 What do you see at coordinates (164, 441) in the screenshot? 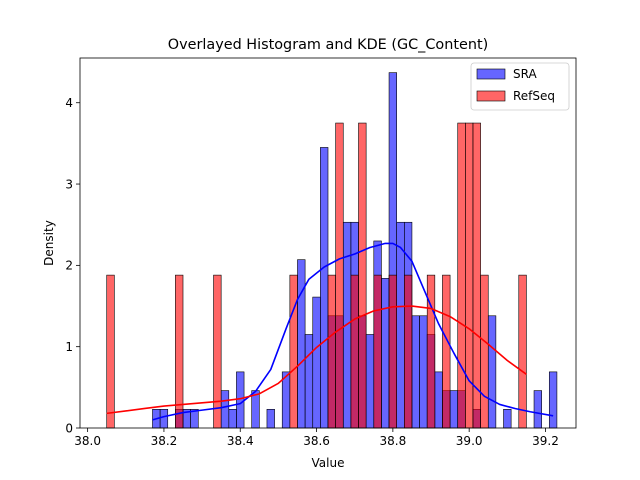
I see `x-tick-label-1: 38.2` at bounding box center [164, 441].